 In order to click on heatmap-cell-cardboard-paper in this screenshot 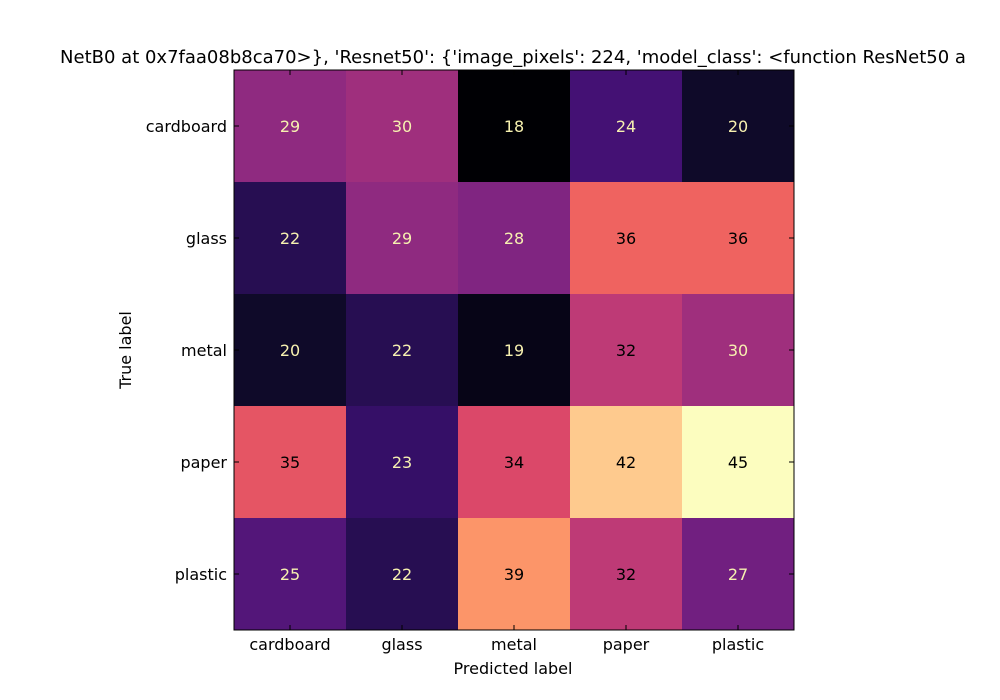, I will do `click(626, 126)`.